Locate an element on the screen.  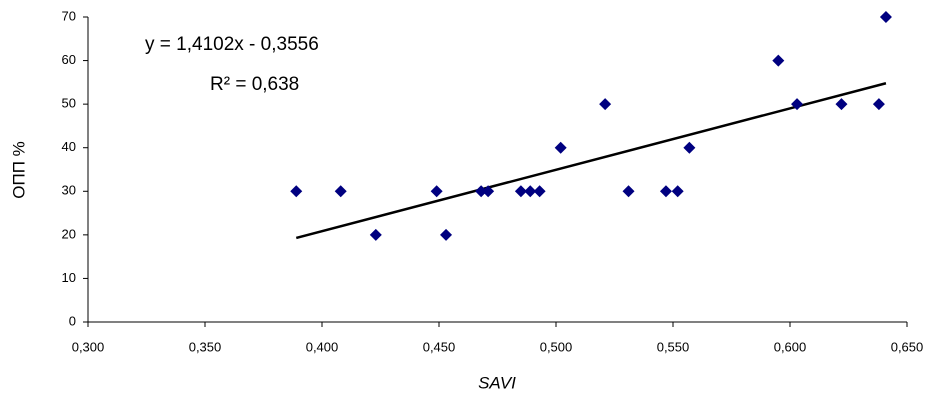
r-squared: R² = 0,638 is located at coordinates (254, 84).